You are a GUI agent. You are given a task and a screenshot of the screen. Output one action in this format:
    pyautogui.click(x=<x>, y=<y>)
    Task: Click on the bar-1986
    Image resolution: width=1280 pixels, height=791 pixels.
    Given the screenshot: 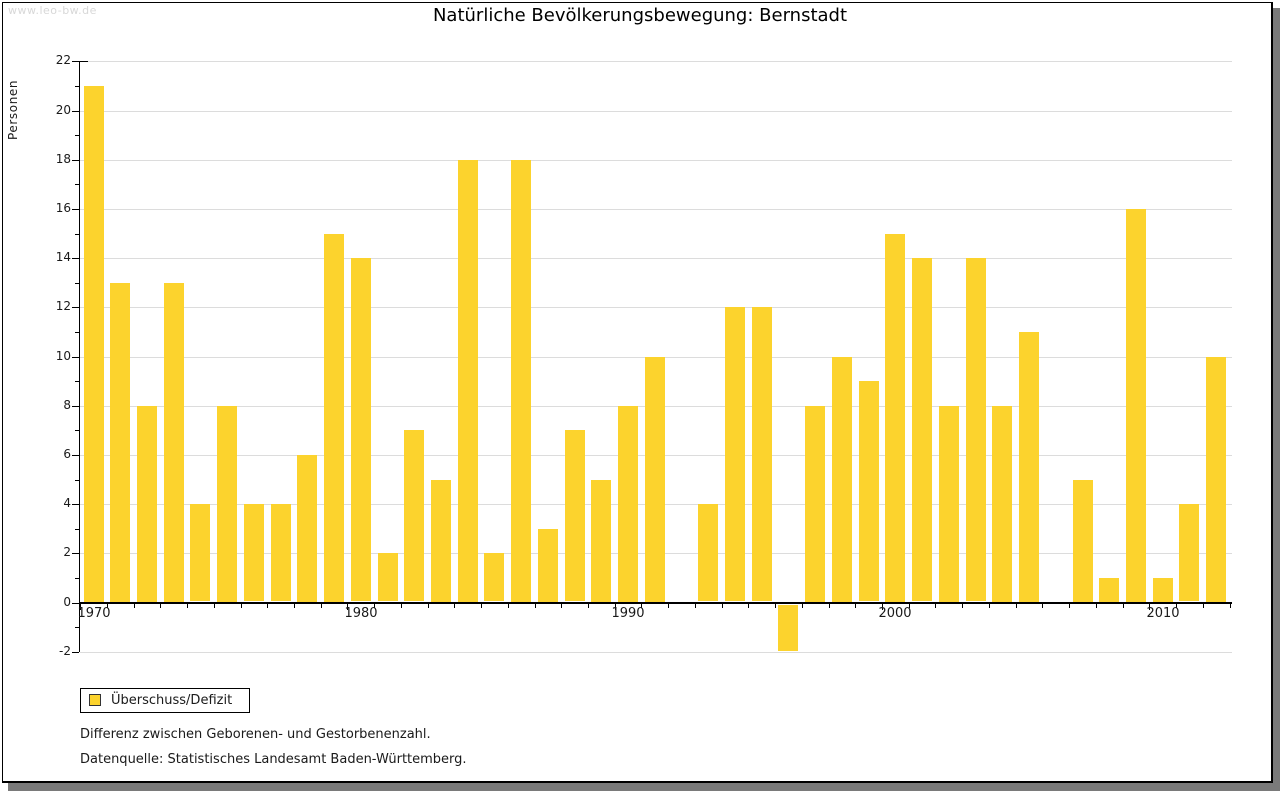 What is the action you would take?
    pyautogui.click(x=521, y=381)
    